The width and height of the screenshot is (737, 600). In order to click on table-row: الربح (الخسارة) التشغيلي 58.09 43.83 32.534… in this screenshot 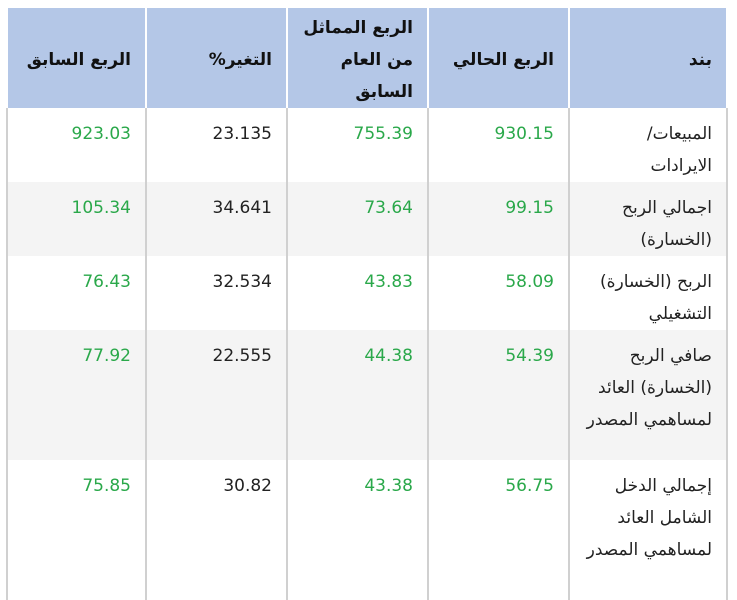, I will do `click(367, 293)`.